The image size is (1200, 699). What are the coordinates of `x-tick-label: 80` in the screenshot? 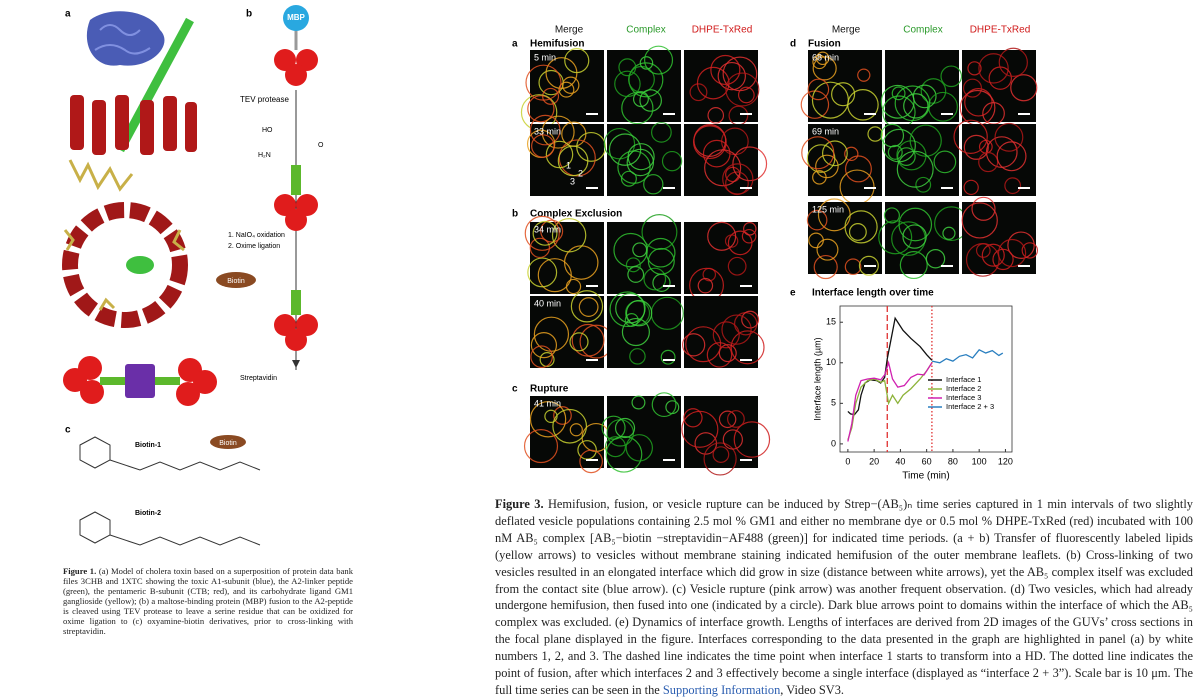 It's located at (953, 461).